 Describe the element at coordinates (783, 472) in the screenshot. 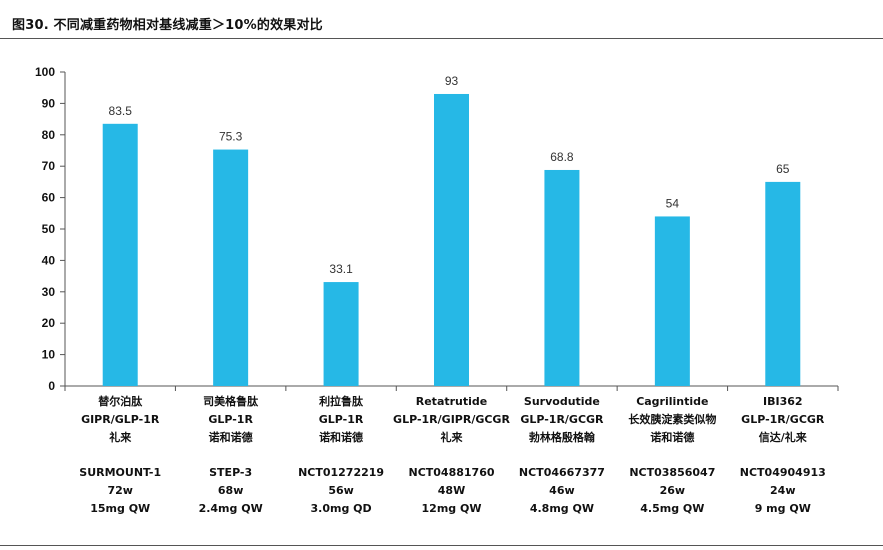

I see `trial-label: NCT04904913` at that location.